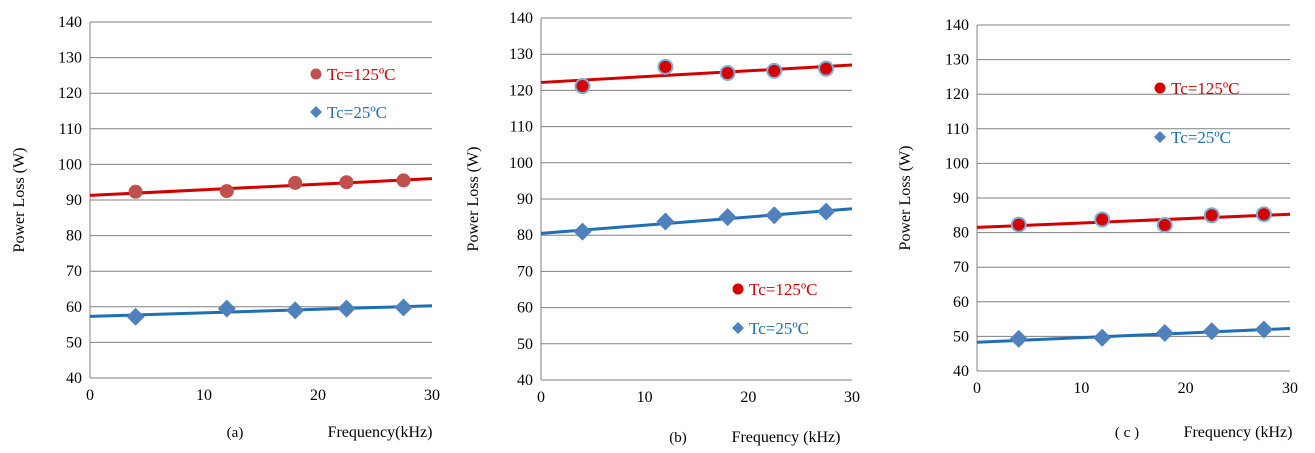  I want to click on panel-caption: ( c ), so click(1127, 433).